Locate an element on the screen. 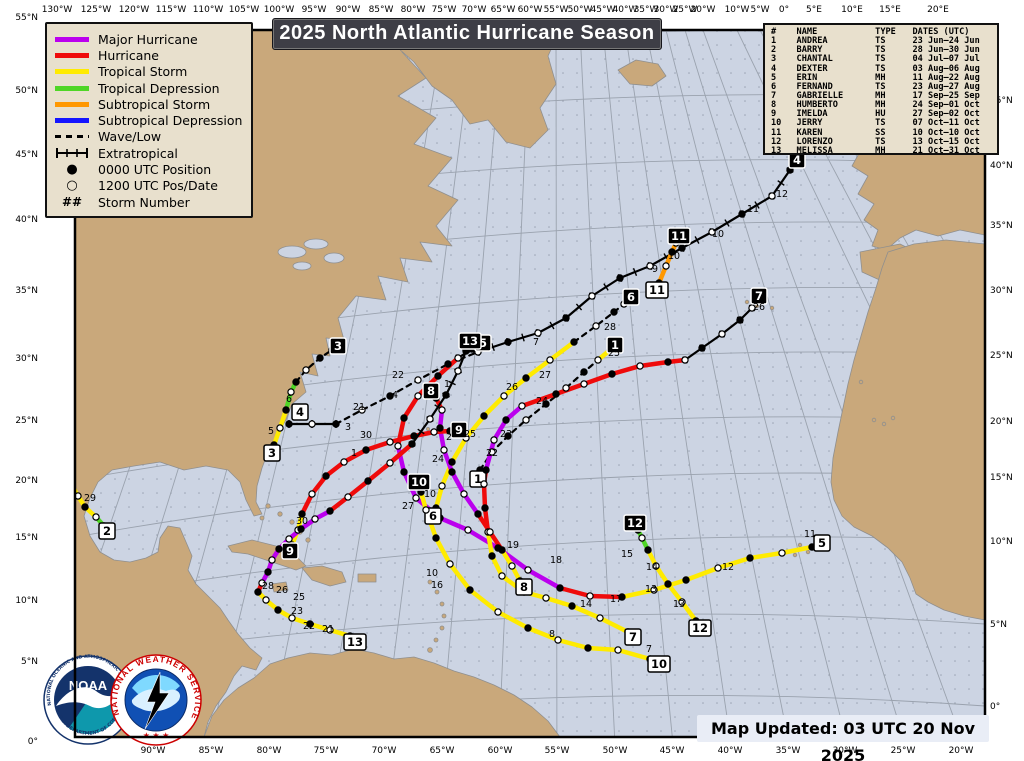 This screenshot has width=1024, height=761. svg-text: 8 is located at coordinates (431, 391).